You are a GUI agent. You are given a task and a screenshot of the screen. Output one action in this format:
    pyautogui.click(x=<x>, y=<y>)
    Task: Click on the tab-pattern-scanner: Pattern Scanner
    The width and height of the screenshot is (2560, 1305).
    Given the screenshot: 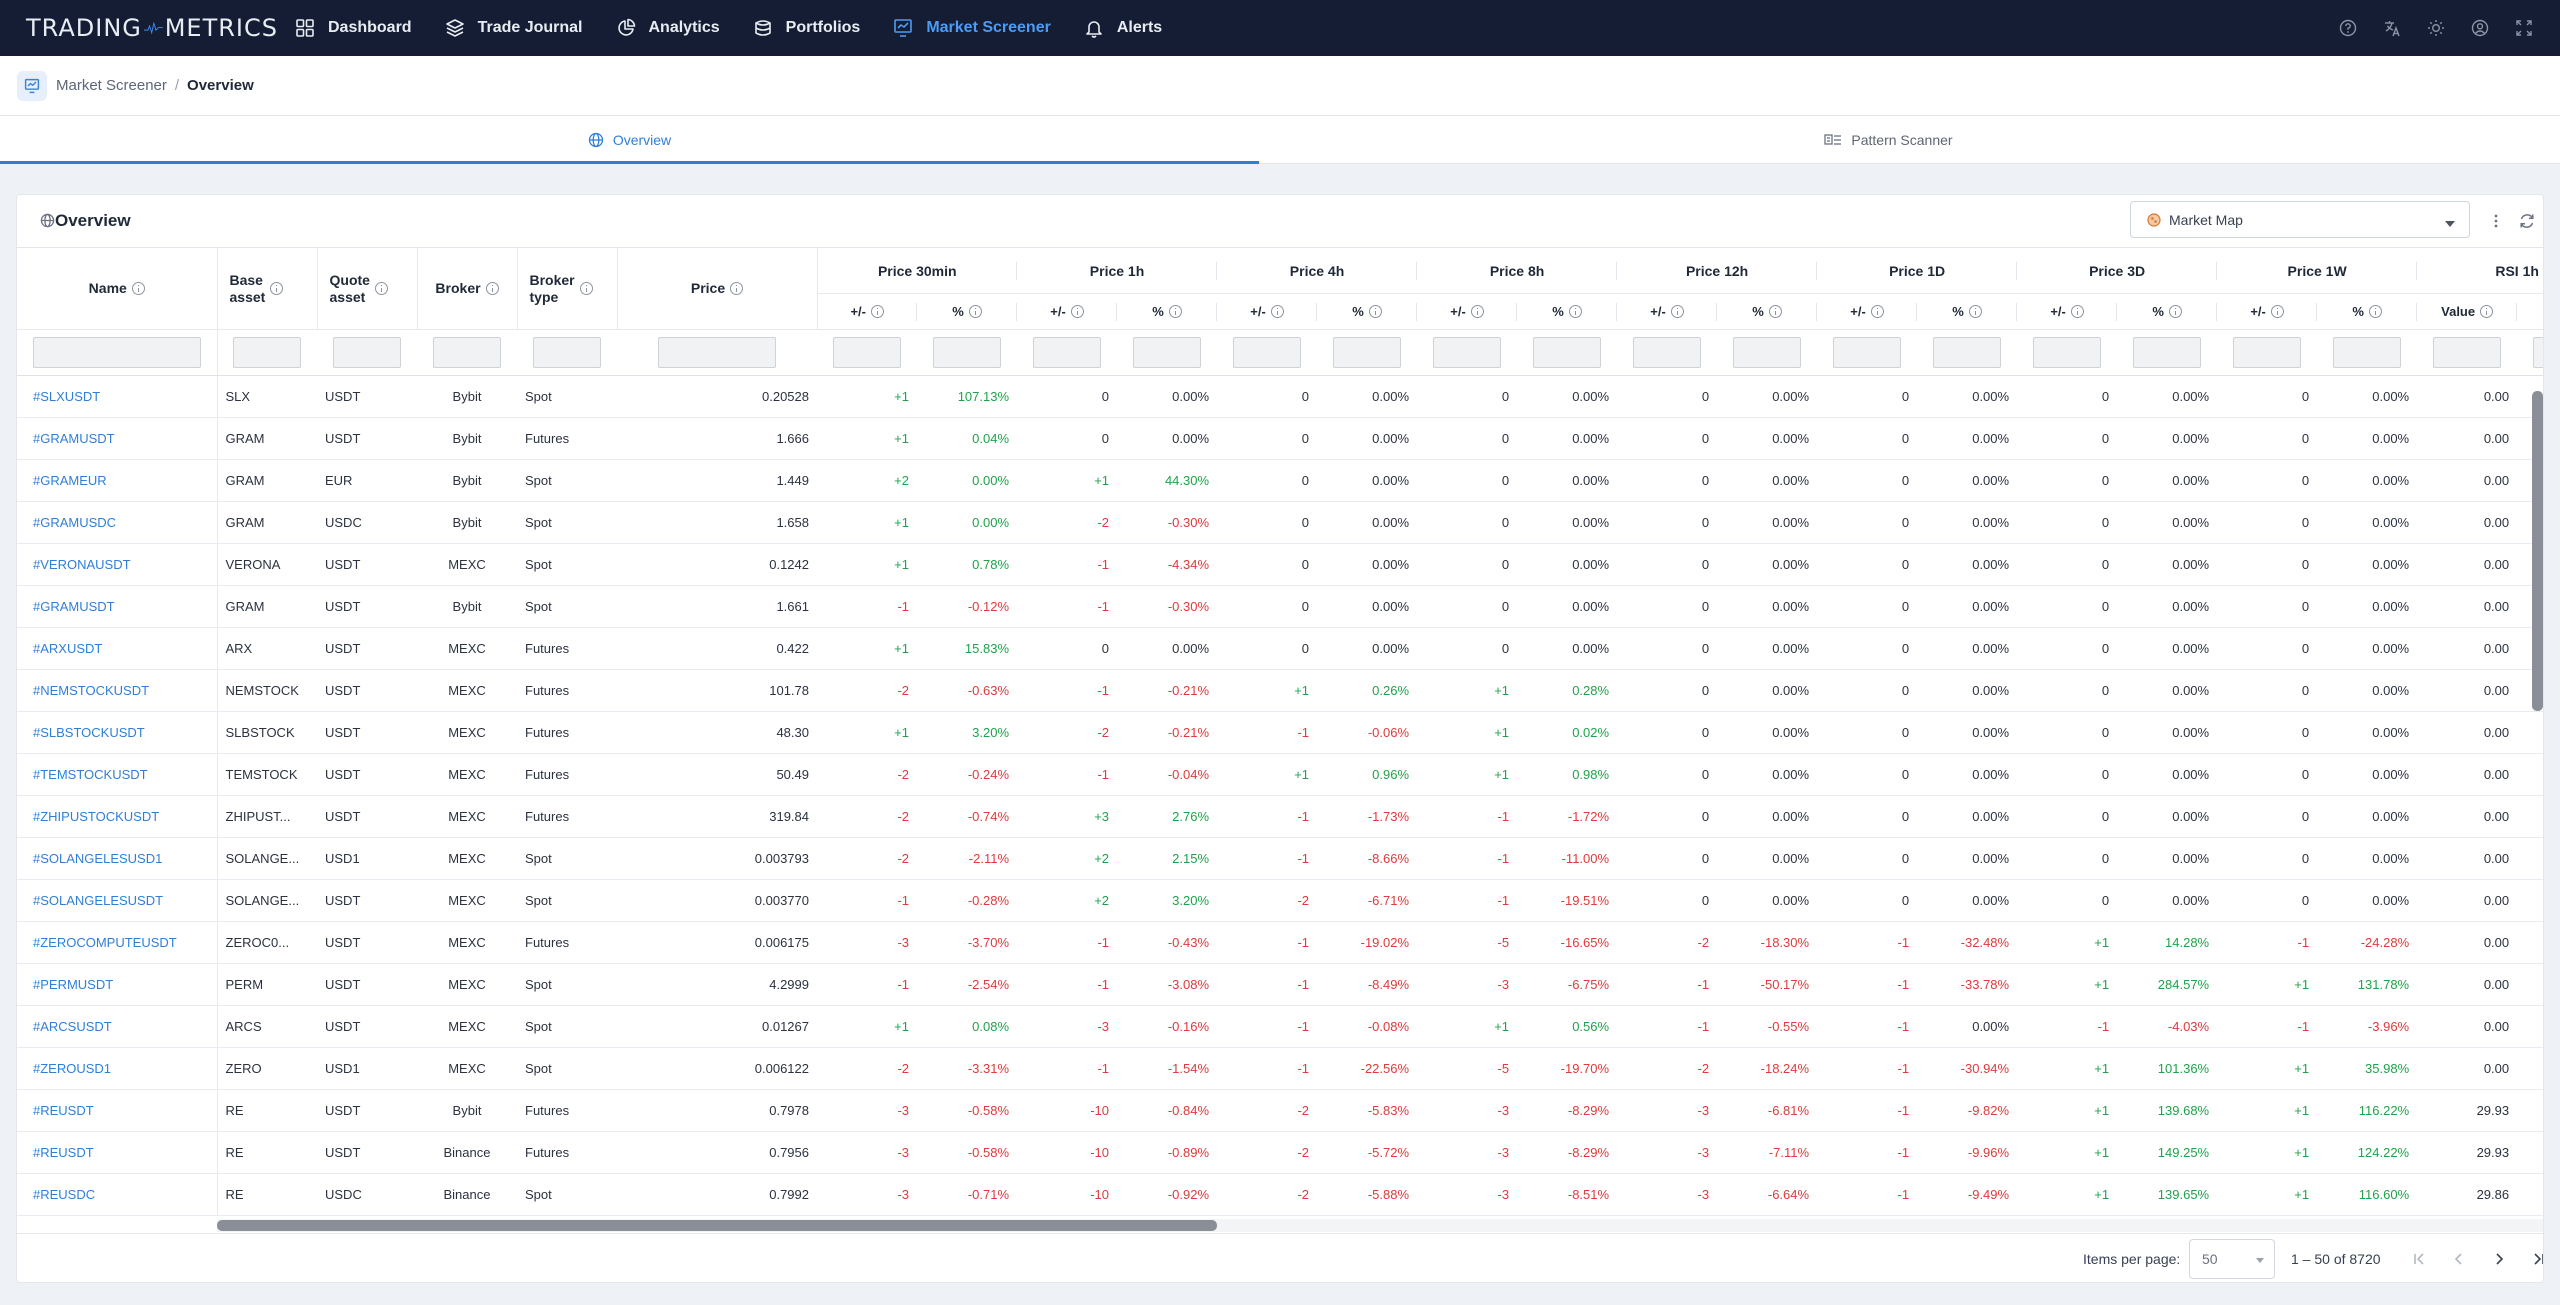 What is the action you would take?
    pyautogui.click(x=1888, y=139)
    